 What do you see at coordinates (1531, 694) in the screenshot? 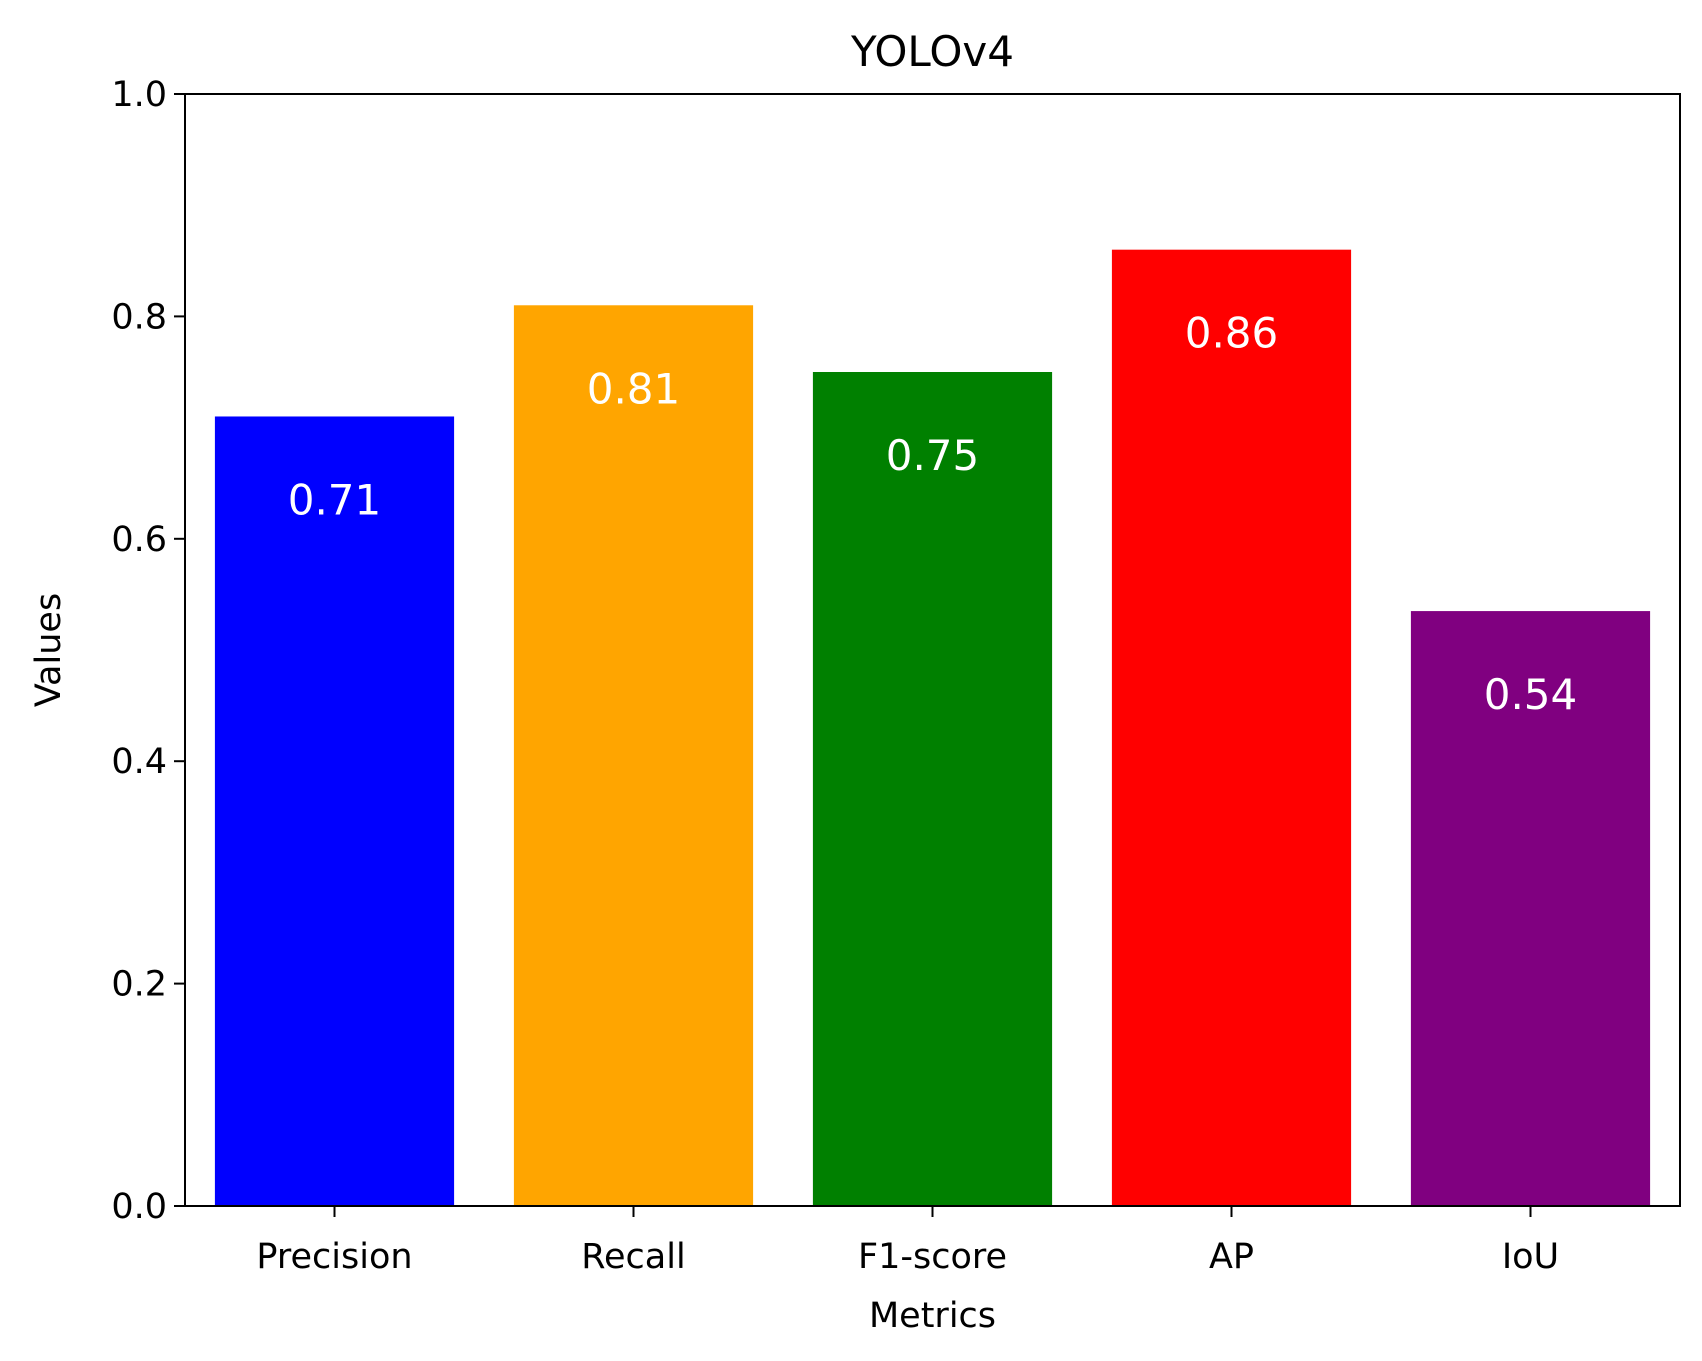
I see `bar-value-label: 0.54` at bounding box center [1531, 694].